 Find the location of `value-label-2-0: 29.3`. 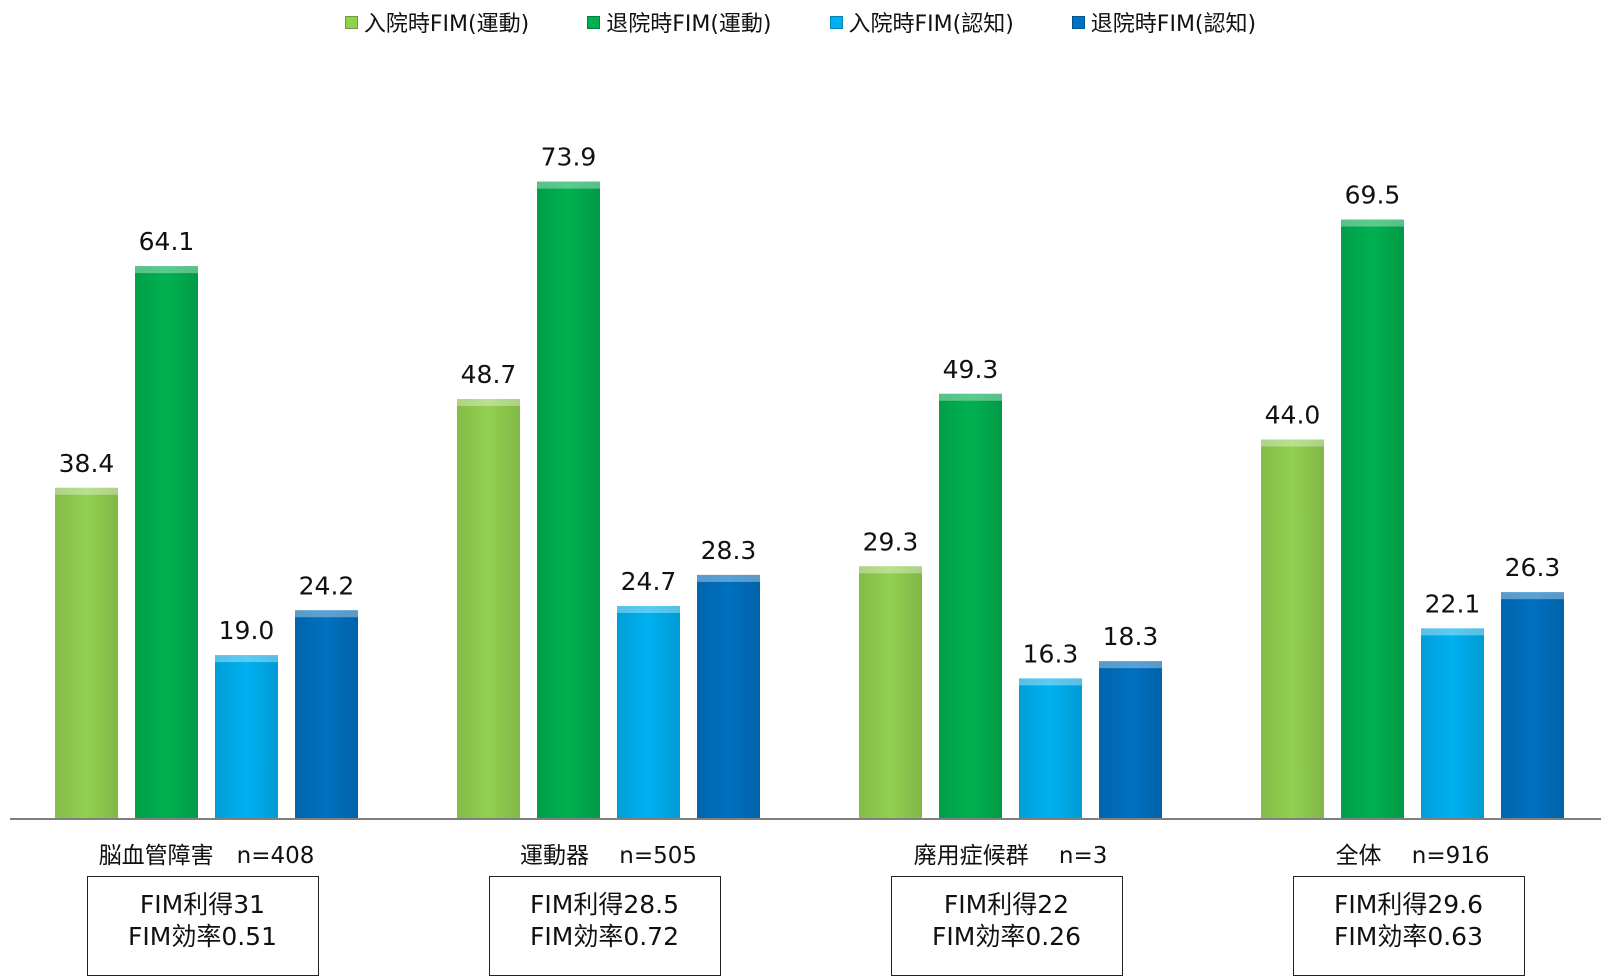

value-label-2-0: 29.3 is located at coordinates (891, 541).